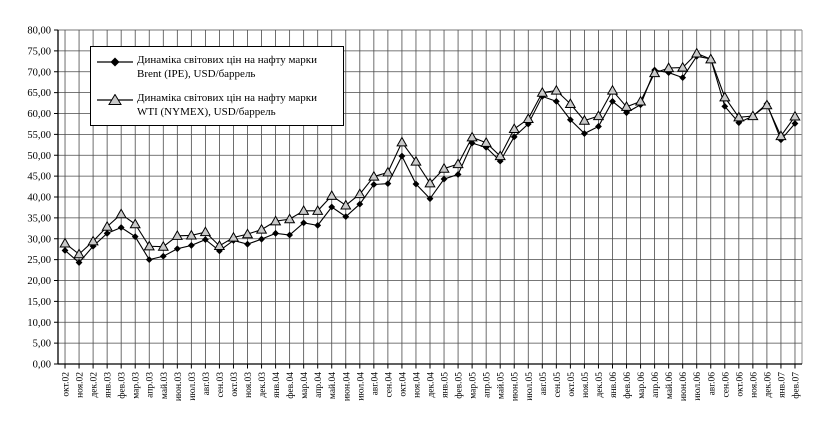 Image resolution: width=818 pixels, height=447 pixels. Describe the element at coordinates (586, 385) in the screenshot. I see `svg-text: ноя.05` at that location.